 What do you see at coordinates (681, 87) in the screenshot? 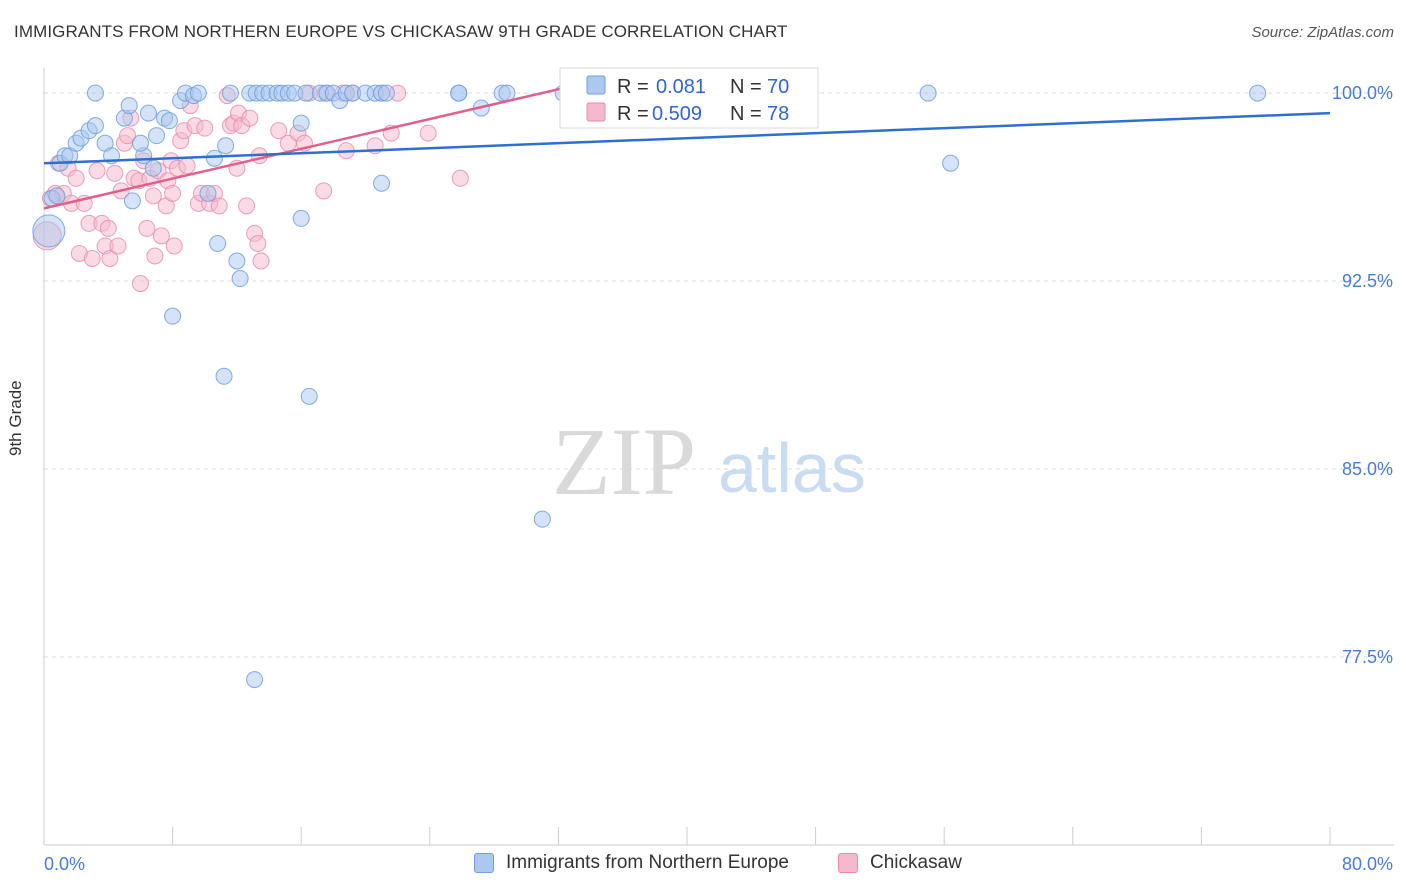
I see `stats-r-value-1: 0.081` at bounding box center [681, 87].